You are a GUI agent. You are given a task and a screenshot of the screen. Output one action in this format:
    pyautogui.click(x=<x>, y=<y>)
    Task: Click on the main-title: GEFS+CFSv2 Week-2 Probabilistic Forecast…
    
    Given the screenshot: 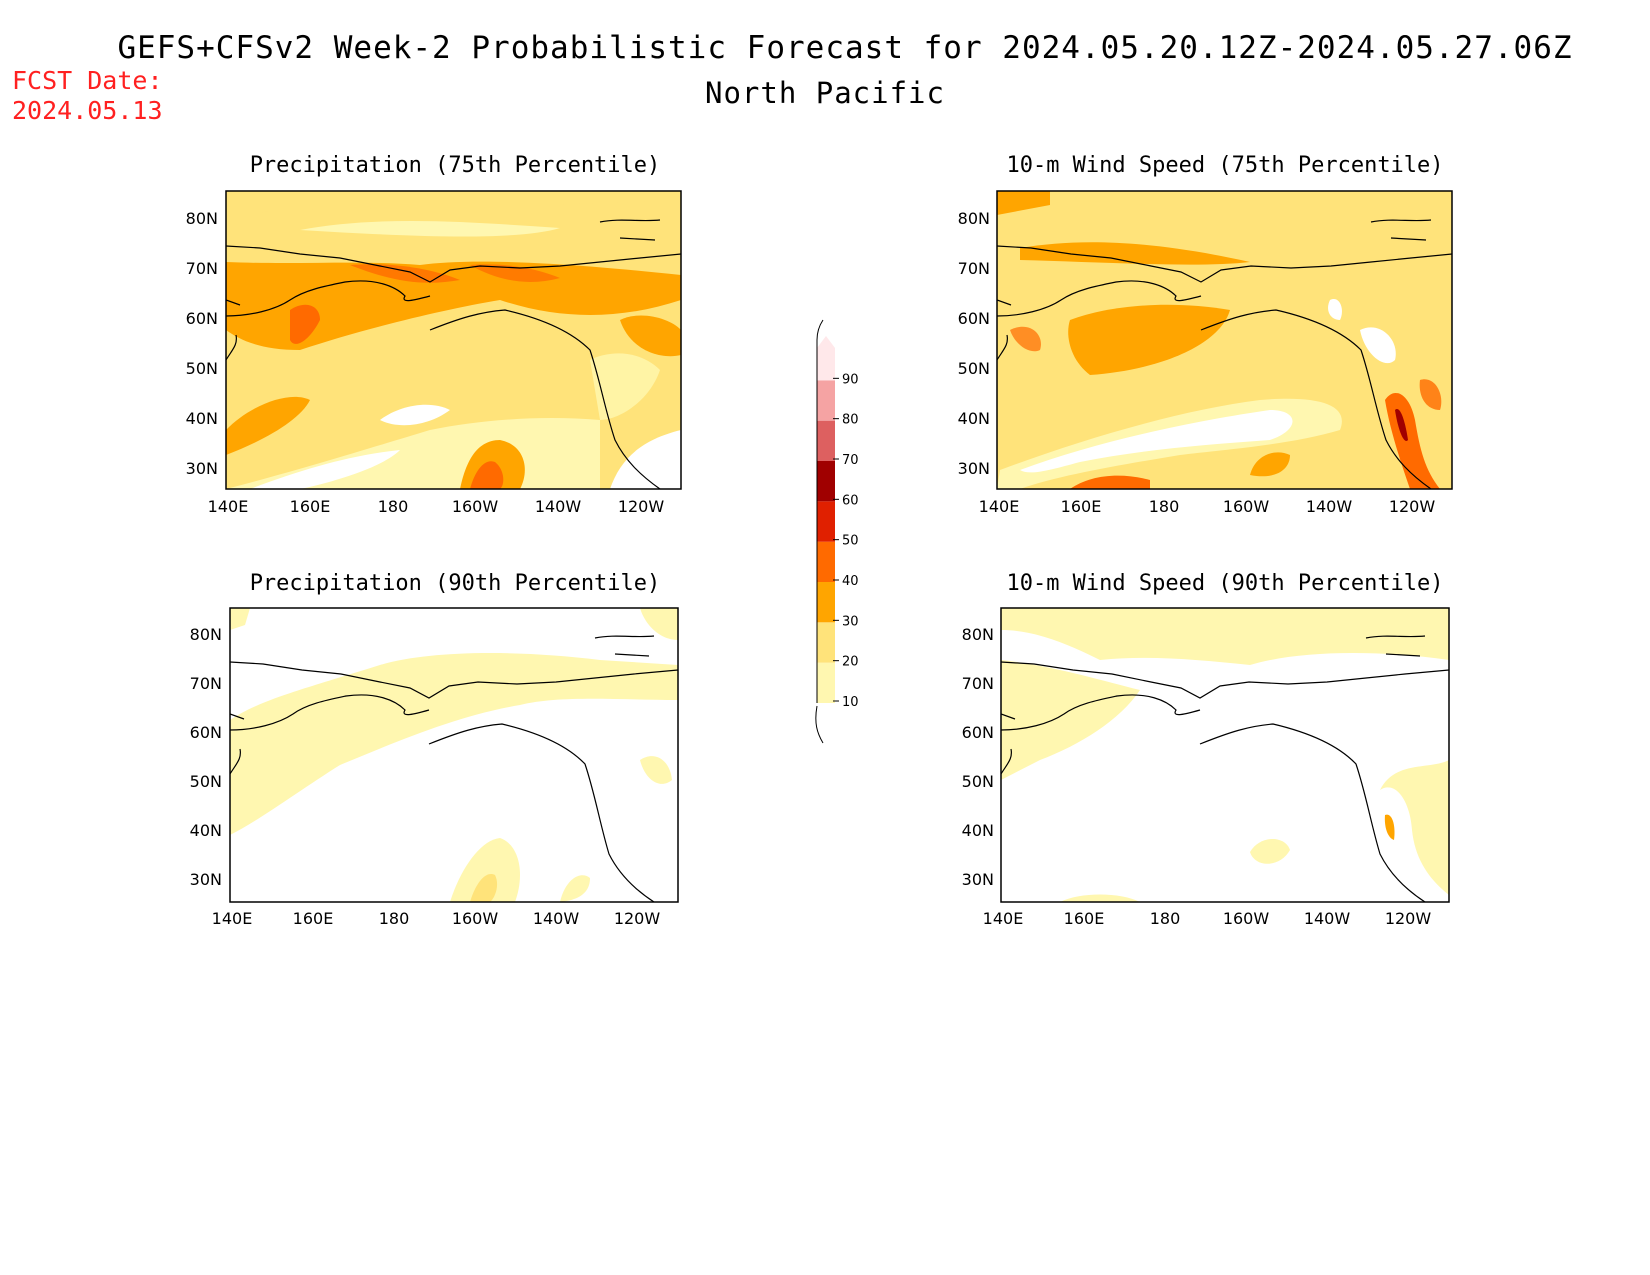 What is the action you would take?
    pyautogui.click(x=845, y=48)
    